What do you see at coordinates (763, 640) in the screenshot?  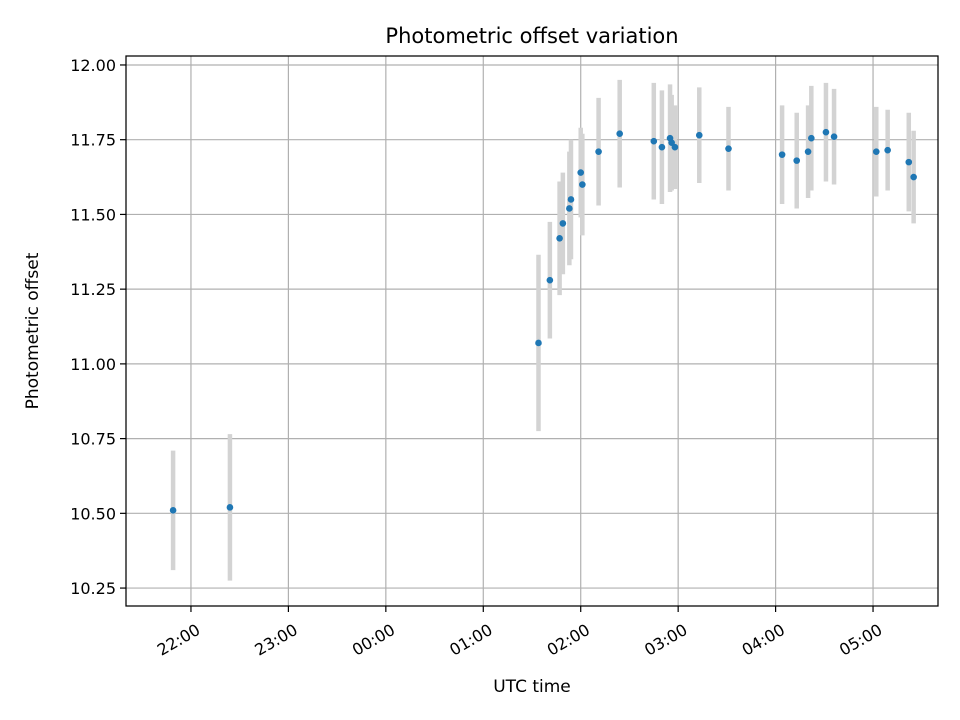 I see `x-tick-label: 04:00` at bounding box center [763, 640].